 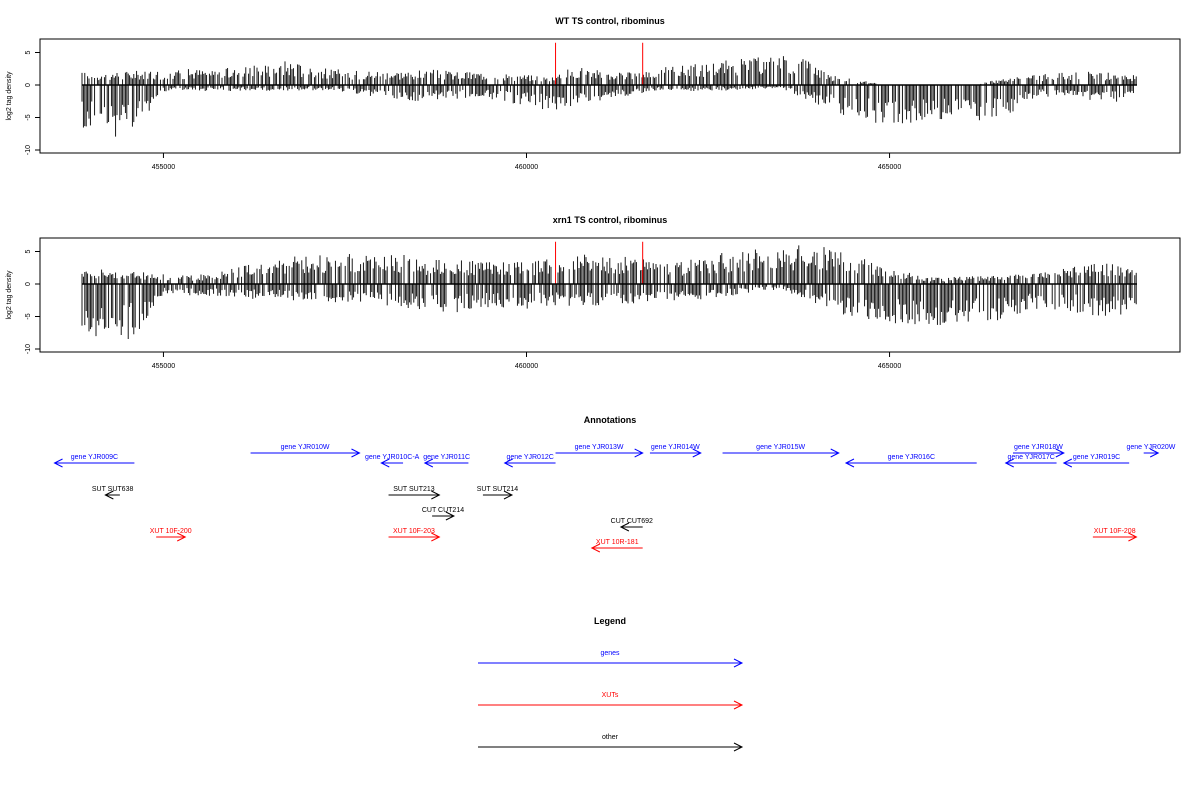 What do you see at coordinates (632, 521) in the screenshot?
I see `annotation-label: CUT CUT692` at bounding box center [632, 521].